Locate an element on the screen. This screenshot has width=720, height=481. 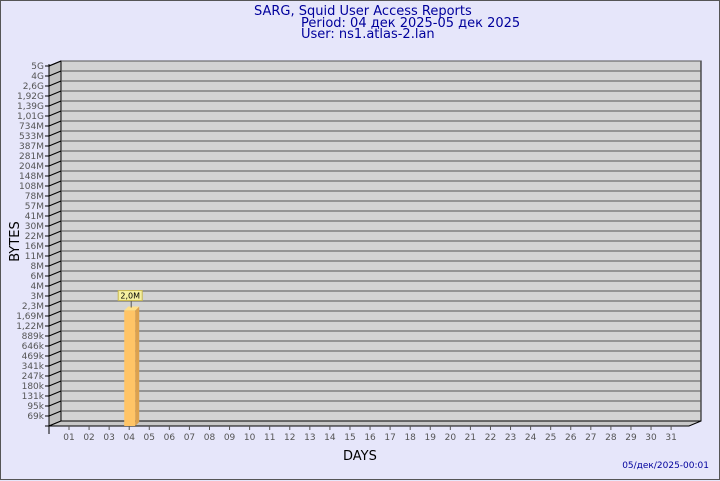
y-tick-label: 1,01G is located at coordinates (30, 117).